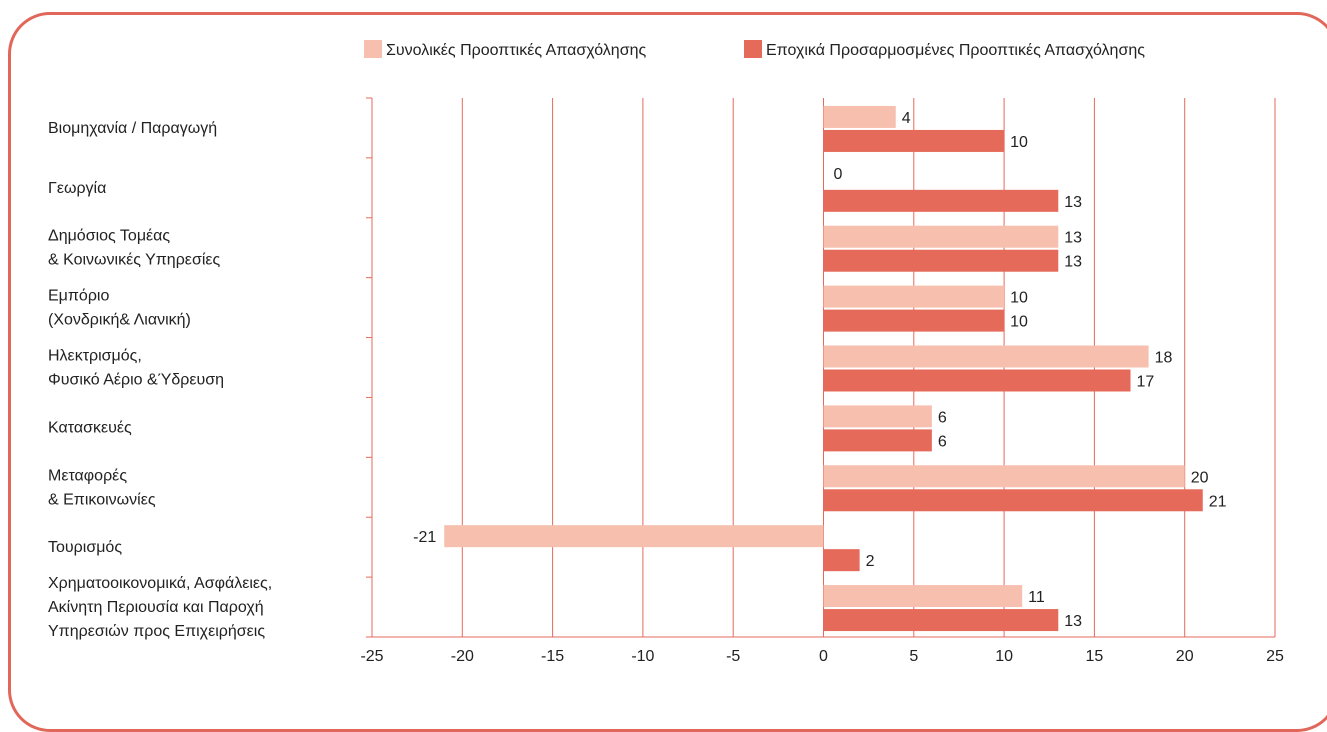 The image size is (1327, 732). Describe the element at coordinates (136, 368) in the screenshot. I see `category-label: Ηλεκτρισμός, Φυσικό Αέριο &Ύδρευση` at that location.